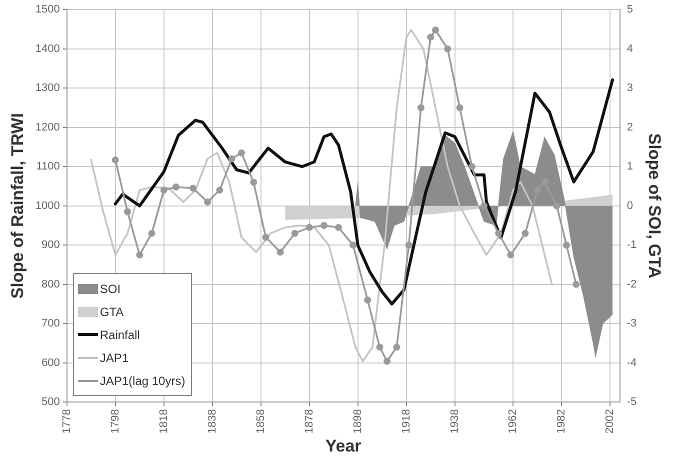 Image resolution: width=674 pixels, height=457 pixels. Describe the element at coordinates (51, 324) in the screenshot. I see `y-tick-label: 700` at that location.